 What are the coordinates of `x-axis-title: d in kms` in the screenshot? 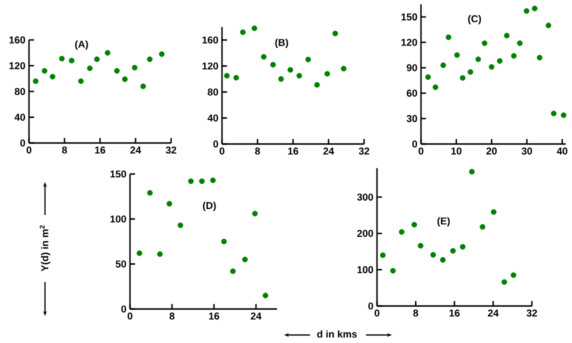 It's located at (337, 334).